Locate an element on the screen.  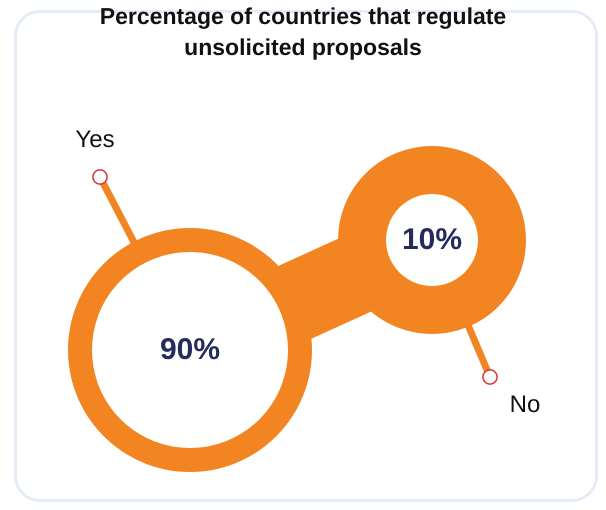
category-label: No is located at coordinates (525, 404).